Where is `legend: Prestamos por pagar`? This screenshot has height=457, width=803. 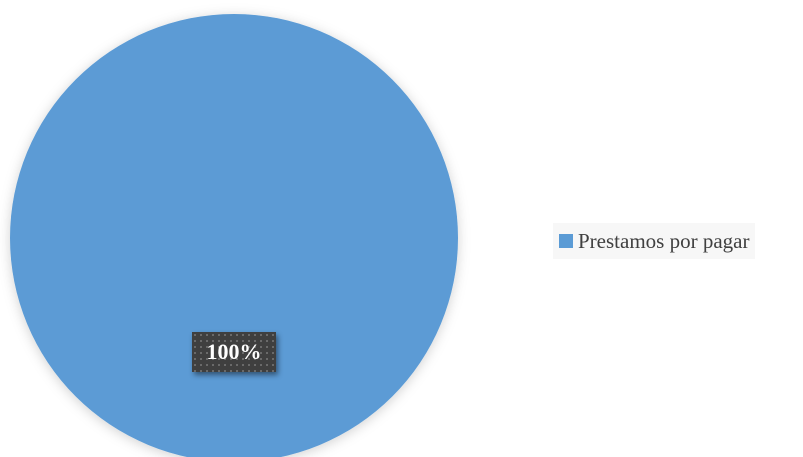 legend: Prestamos por pagar is located at coordinates (654, 241).